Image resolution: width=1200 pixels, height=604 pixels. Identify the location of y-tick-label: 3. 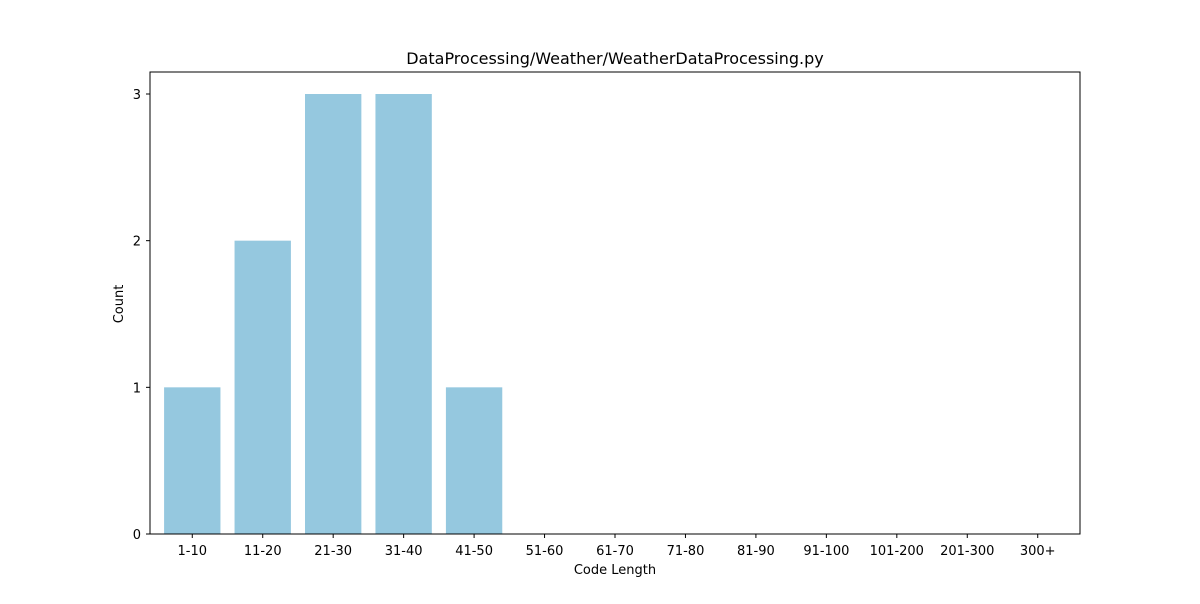
(137, 95).